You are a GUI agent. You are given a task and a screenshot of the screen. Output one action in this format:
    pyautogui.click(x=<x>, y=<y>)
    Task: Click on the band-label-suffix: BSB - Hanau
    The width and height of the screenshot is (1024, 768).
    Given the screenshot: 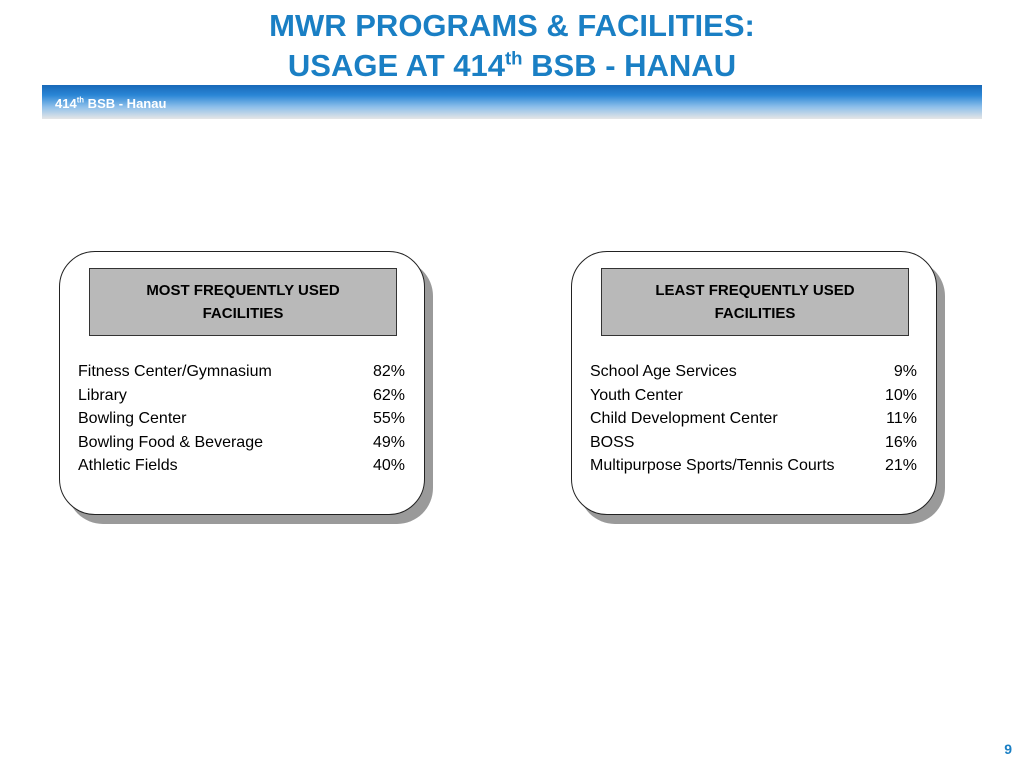 What is the action you would take?
    pyautogui.click(x=125, y=103)
    